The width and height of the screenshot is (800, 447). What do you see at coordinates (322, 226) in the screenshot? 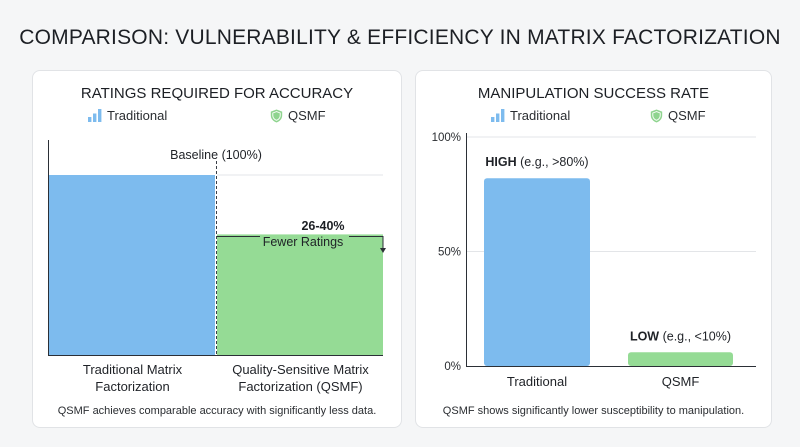
I see `reduction-value-label: 26-40%` at bounding box center [322, 226].